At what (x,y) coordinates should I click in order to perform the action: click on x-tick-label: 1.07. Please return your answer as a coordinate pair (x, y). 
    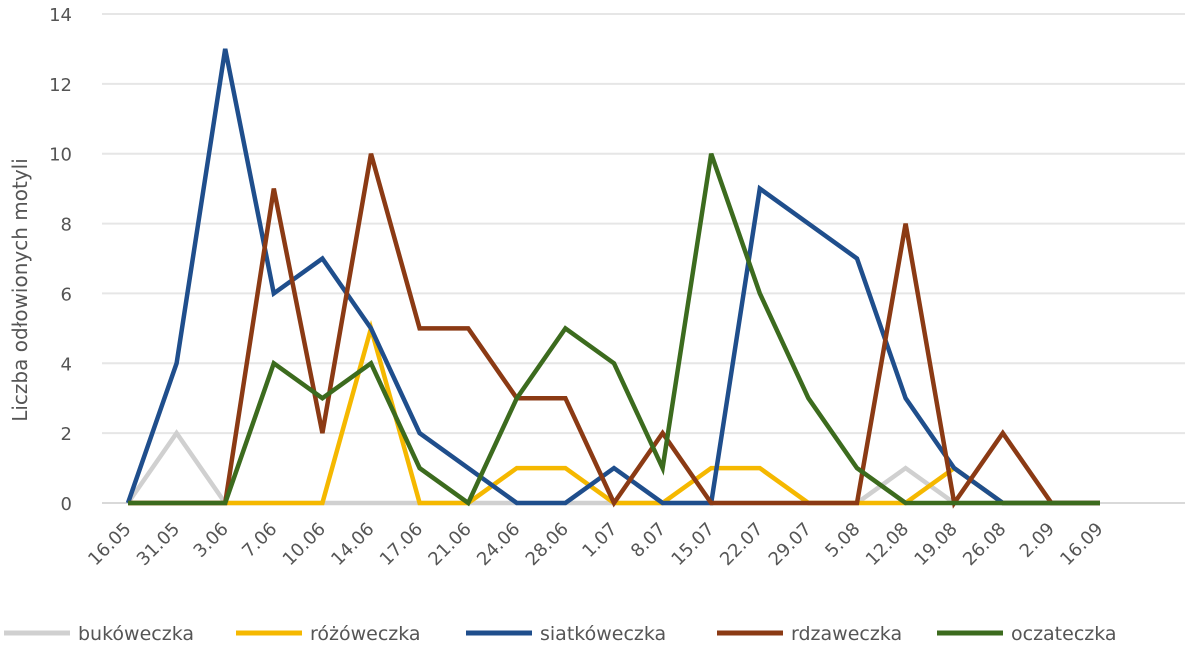
    Looking at the image, I should click on (599, 540).